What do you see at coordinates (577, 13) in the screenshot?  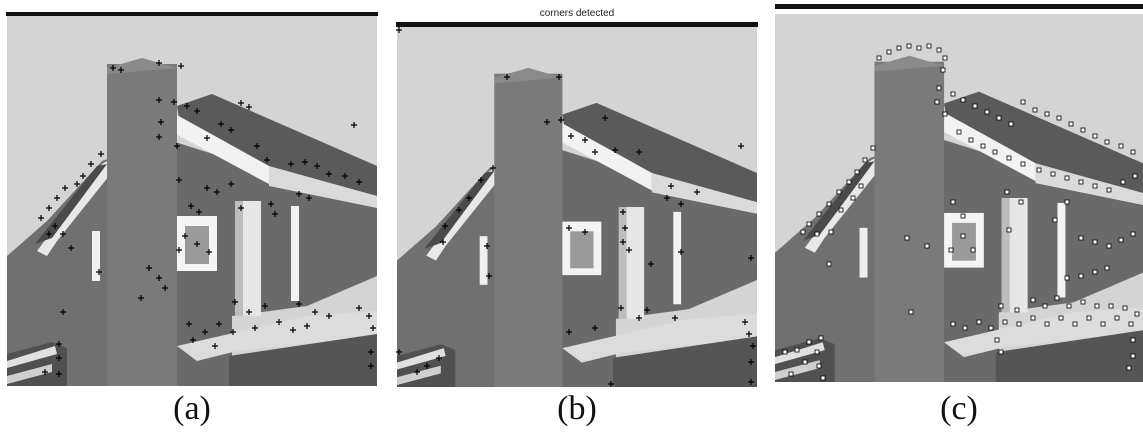 I see `panel-title-b: corners detected` at bounding box center [577, 13].